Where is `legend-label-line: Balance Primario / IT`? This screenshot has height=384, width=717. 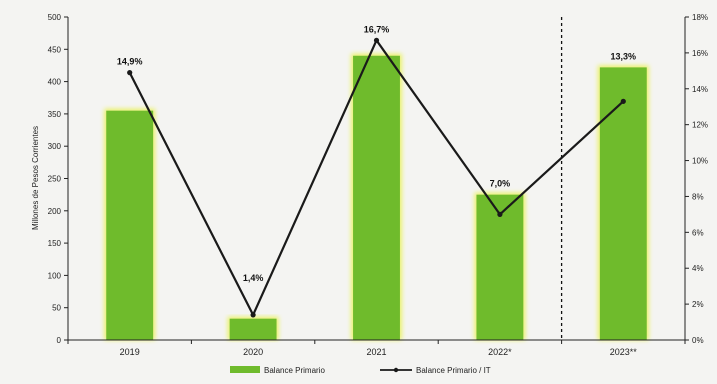 legend-label-line: Balance Primario / IT is located at coordinates (453, 370).